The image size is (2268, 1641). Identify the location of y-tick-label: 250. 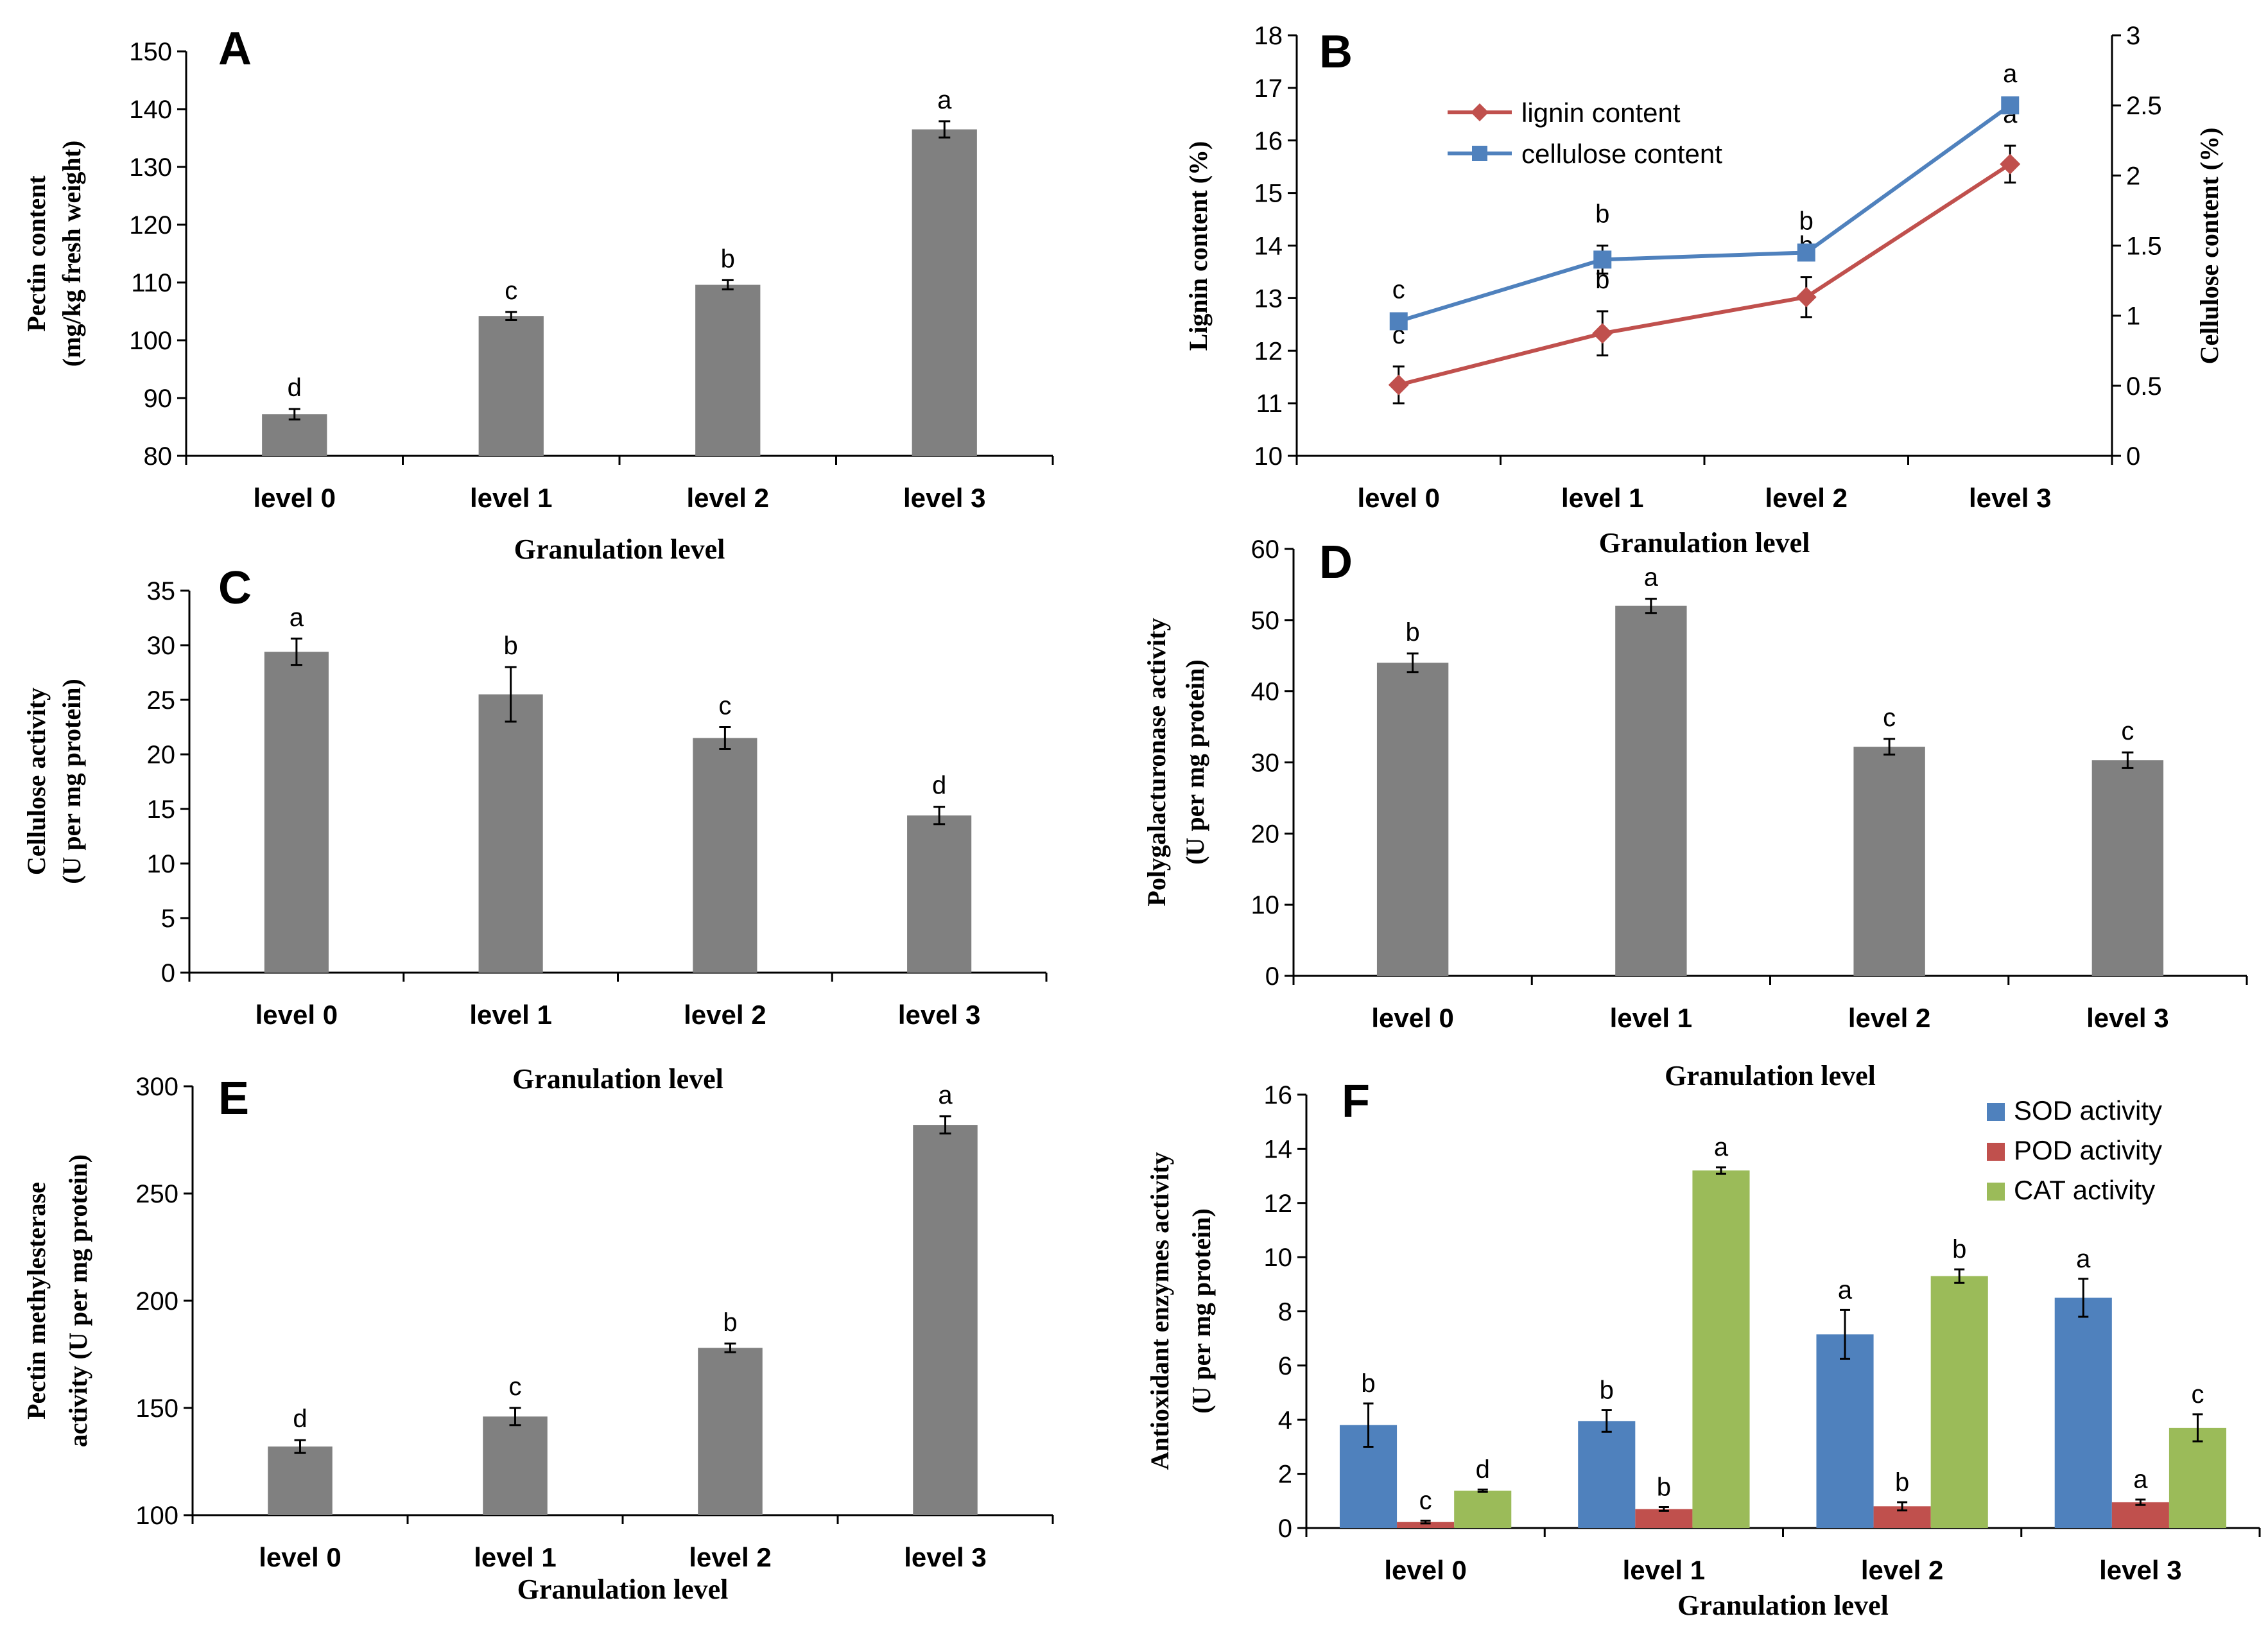
(156, 1194).